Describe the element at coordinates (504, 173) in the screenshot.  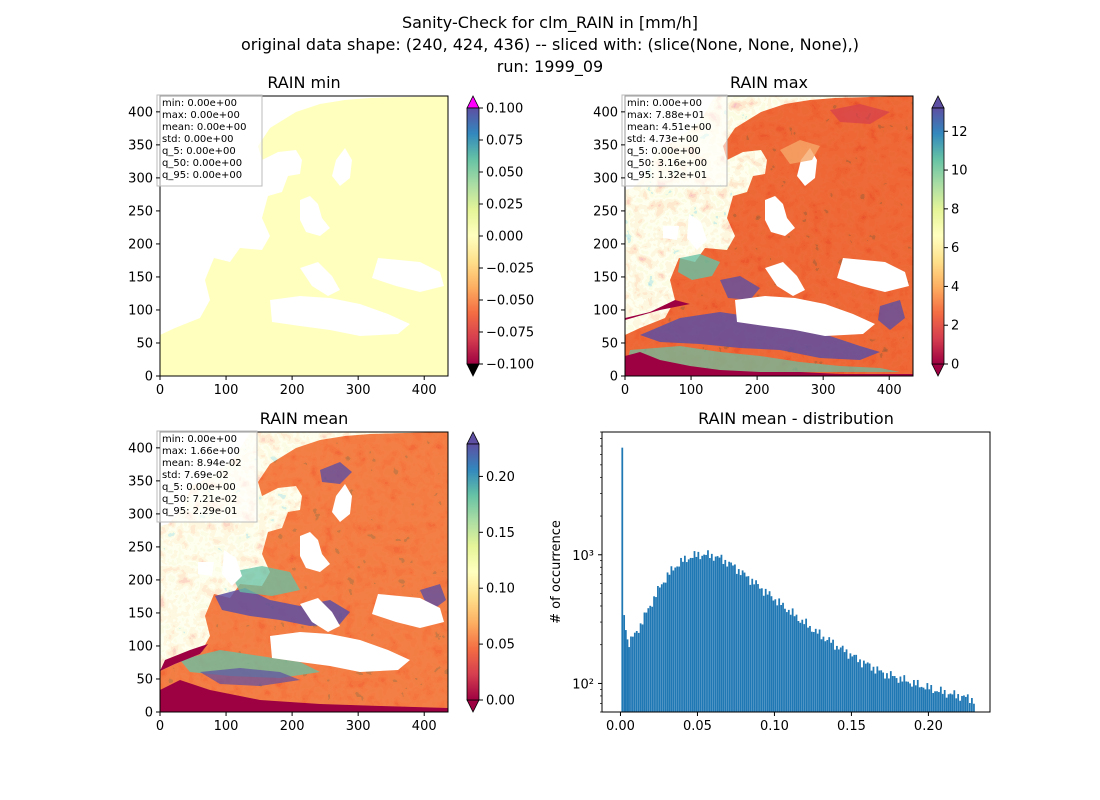
I see `colorbar-tick-label: 0.050` at that location.